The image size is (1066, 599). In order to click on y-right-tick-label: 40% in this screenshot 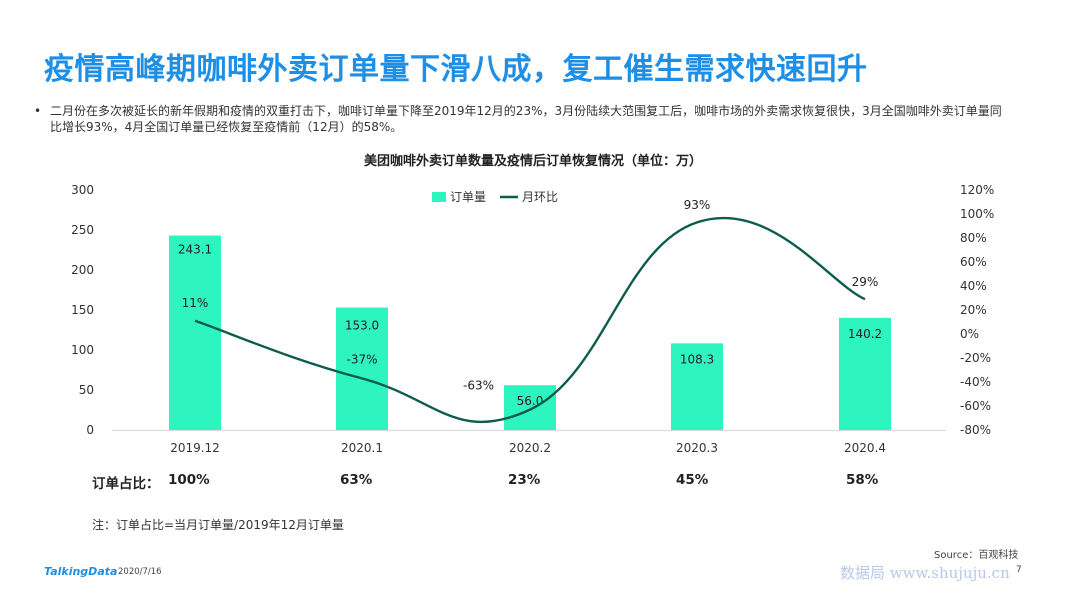, I will do `click(973, 286)`.